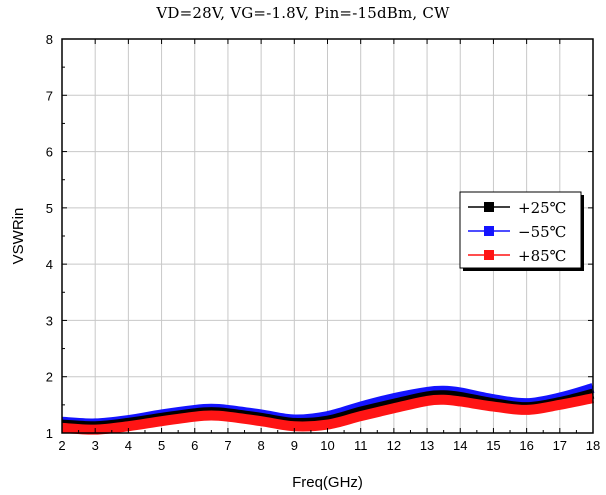 Image resolution: width=606 pixels, height=495 pixels. Describe the element at coordinates (49, 264) in the screenshot. I see `y-tick-label: 4` at that location.